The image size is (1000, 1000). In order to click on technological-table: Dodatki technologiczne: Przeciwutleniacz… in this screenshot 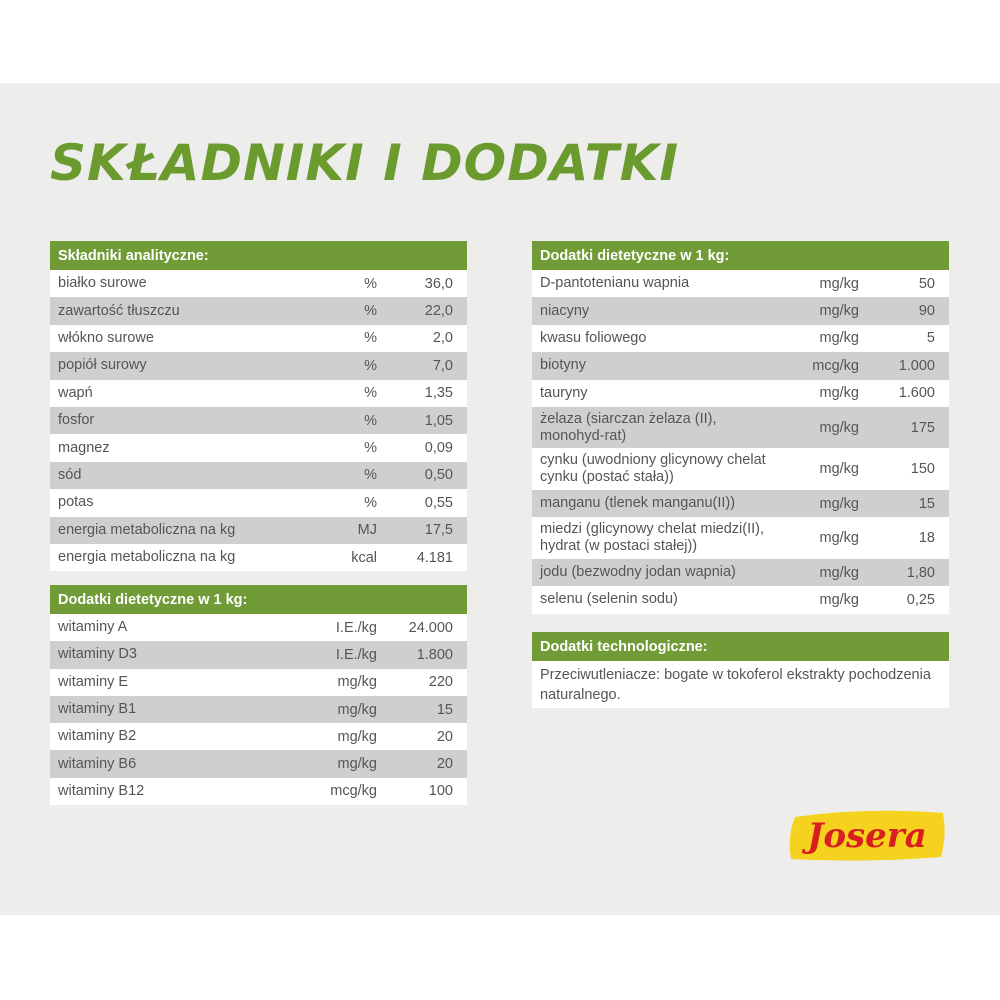, I will do `click(740, 670)`.